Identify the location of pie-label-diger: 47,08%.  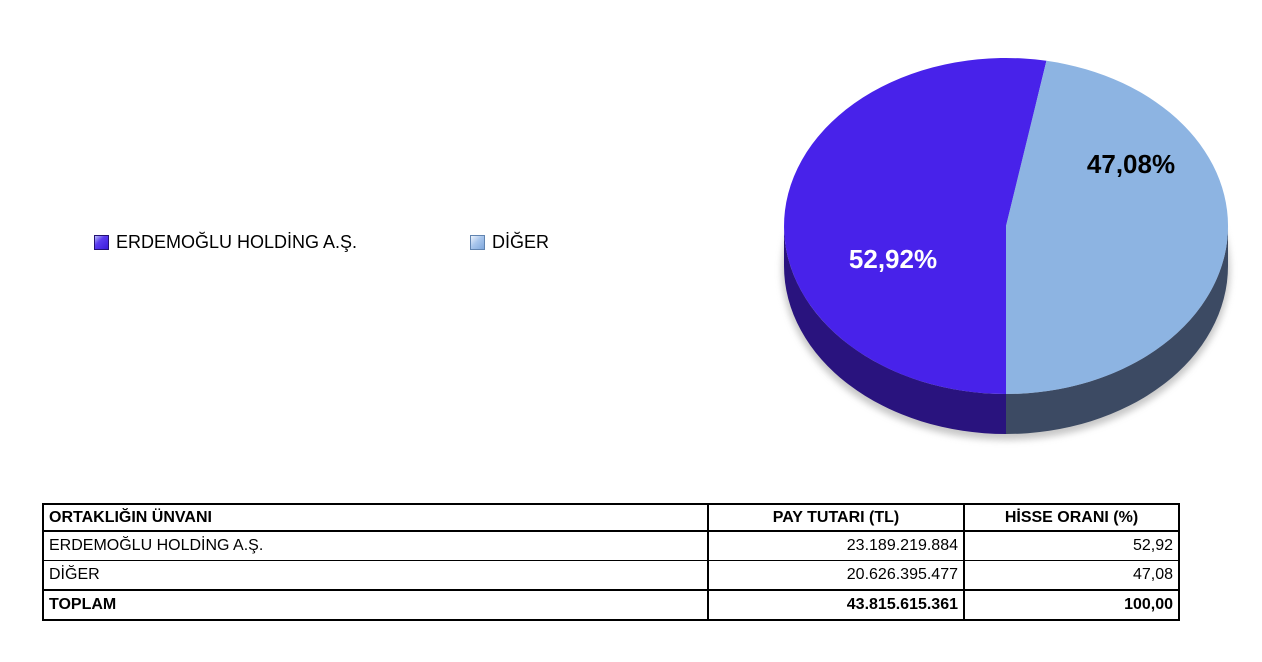
(1131, 164).